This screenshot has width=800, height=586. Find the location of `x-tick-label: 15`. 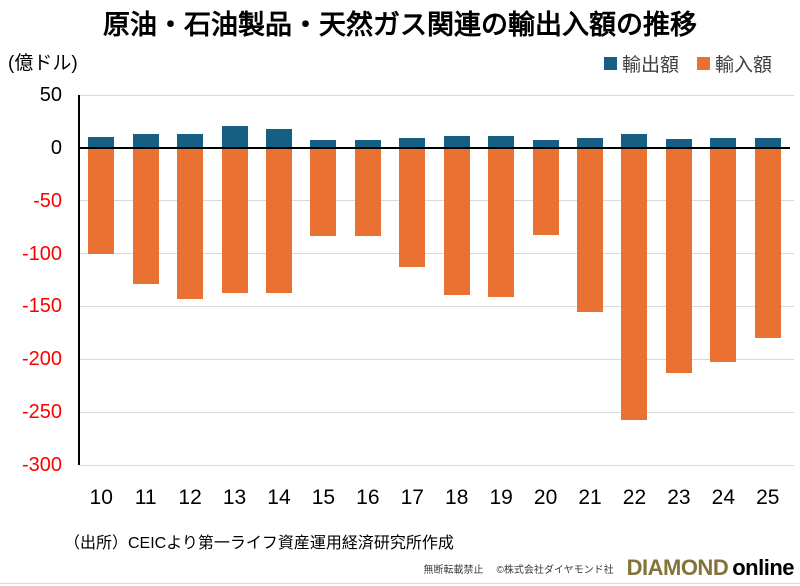

x-tick-label: 15 is located at coordinates (323, 497).